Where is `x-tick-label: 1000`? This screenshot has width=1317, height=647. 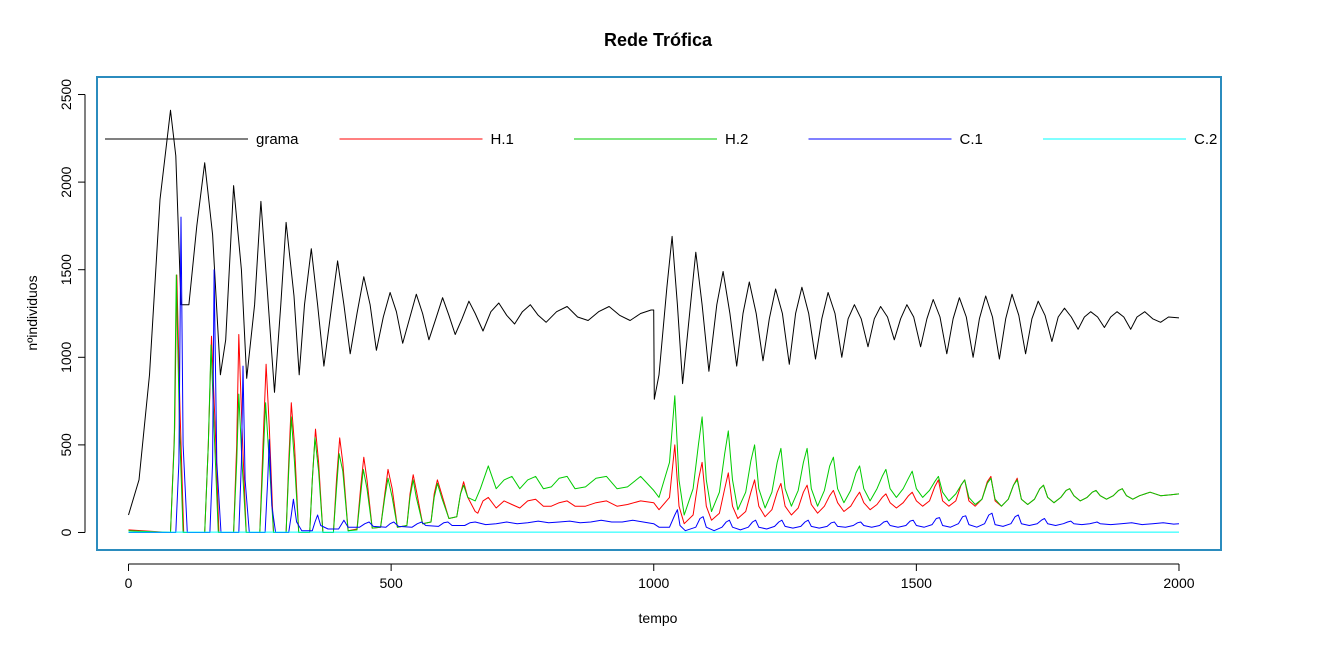 x-tick-label: 1000 is located at coordinates (653, 583).